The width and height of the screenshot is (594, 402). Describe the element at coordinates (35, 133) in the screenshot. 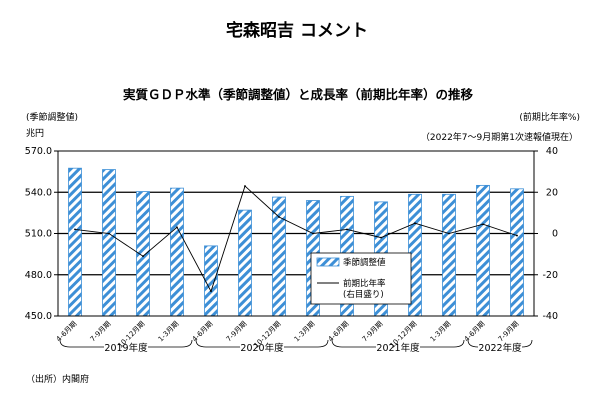

I see `y-left-unit: 兆円` at that location.